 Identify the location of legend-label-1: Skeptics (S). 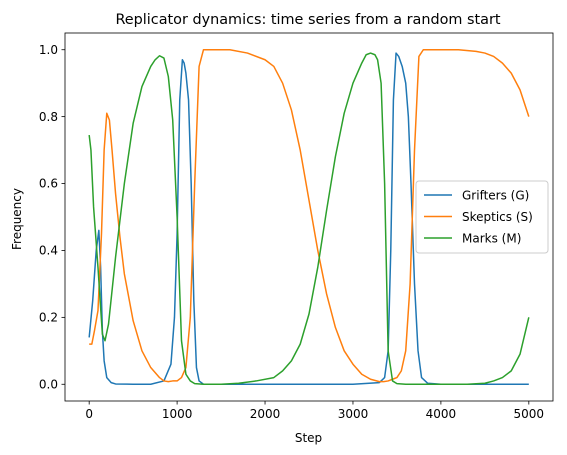
(497, 217).